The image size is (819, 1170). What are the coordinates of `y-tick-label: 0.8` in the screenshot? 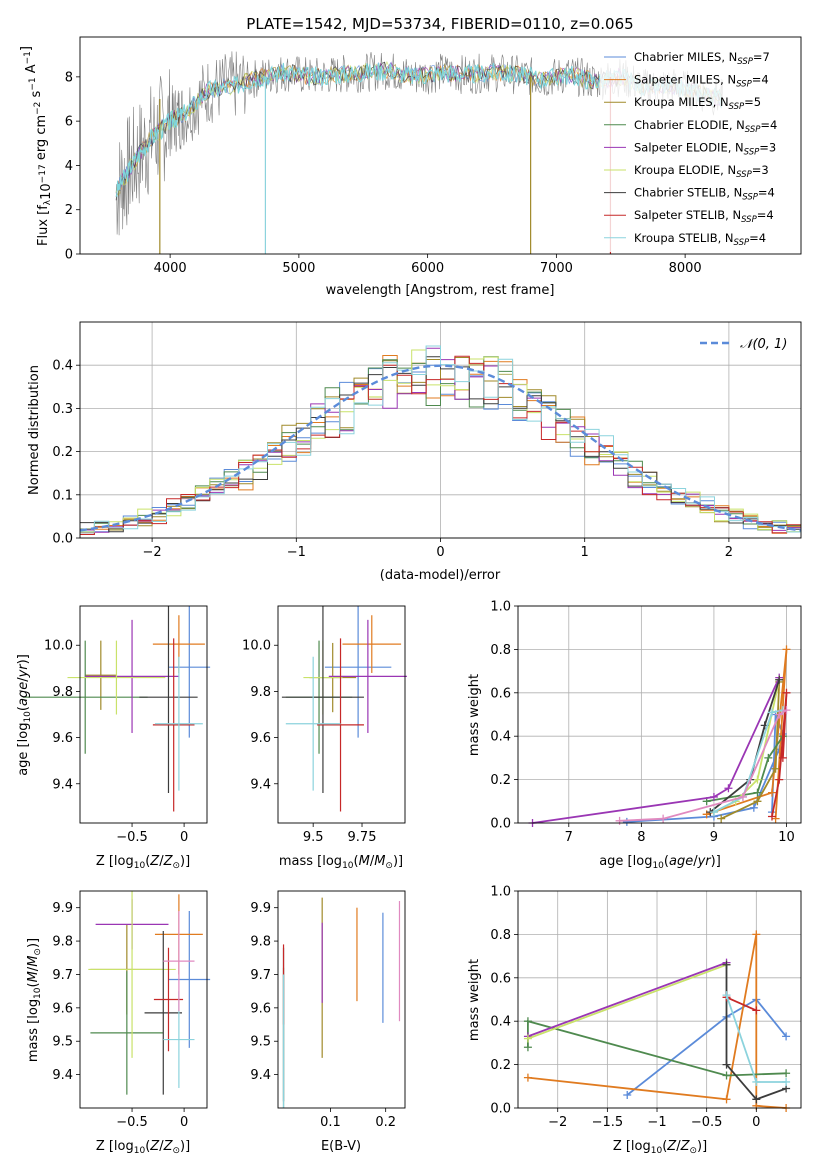 It's located at (500, 935).